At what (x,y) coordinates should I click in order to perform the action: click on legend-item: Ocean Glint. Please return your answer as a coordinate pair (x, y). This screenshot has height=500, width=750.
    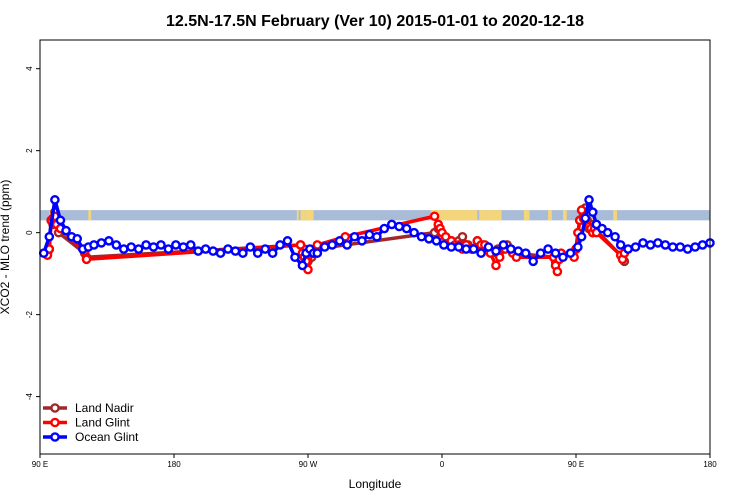
    Looking at the image, I should click on (91, 437).